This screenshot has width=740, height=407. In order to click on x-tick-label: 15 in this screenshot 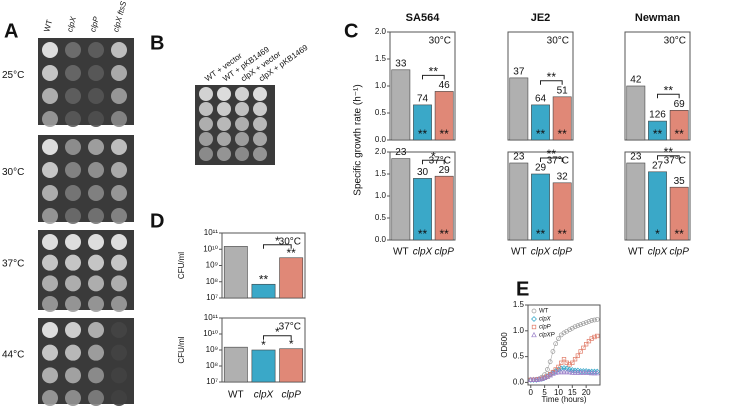, I will do `click(572, 392)`.